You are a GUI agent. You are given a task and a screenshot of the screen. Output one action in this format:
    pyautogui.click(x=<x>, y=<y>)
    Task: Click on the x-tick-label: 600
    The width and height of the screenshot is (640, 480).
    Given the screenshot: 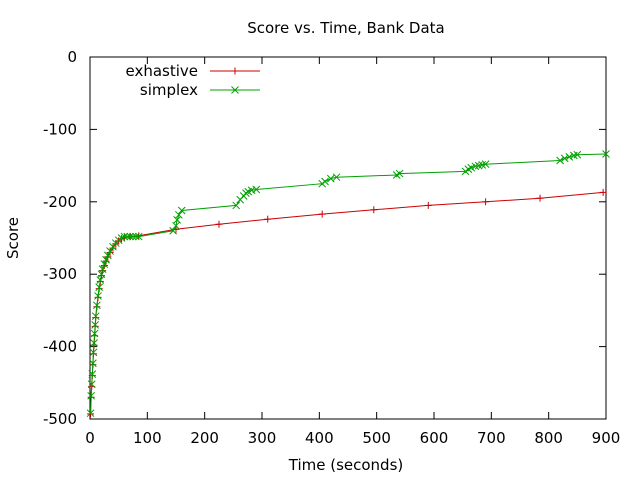 What is the action you would take?
    pyautogui.click(x=434, y=438)
    